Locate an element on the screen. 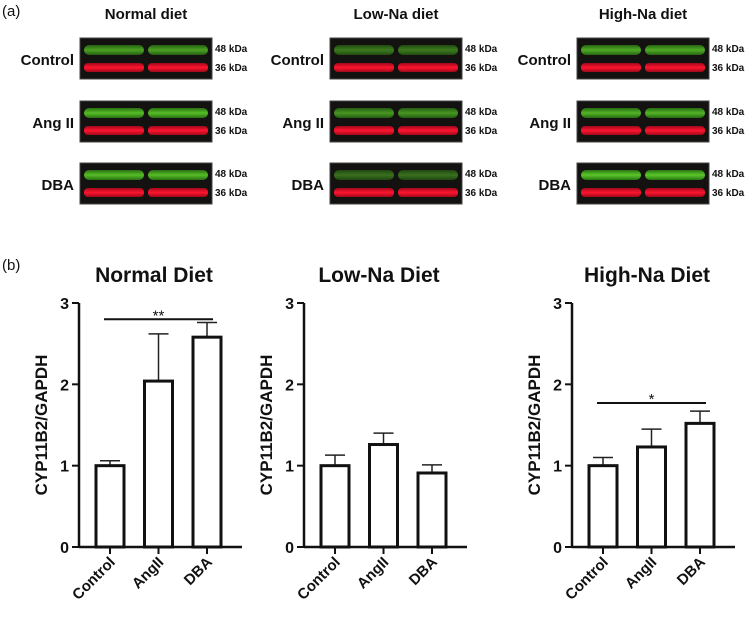  panel-label-b: (b) is located at coordinates (11, 265).